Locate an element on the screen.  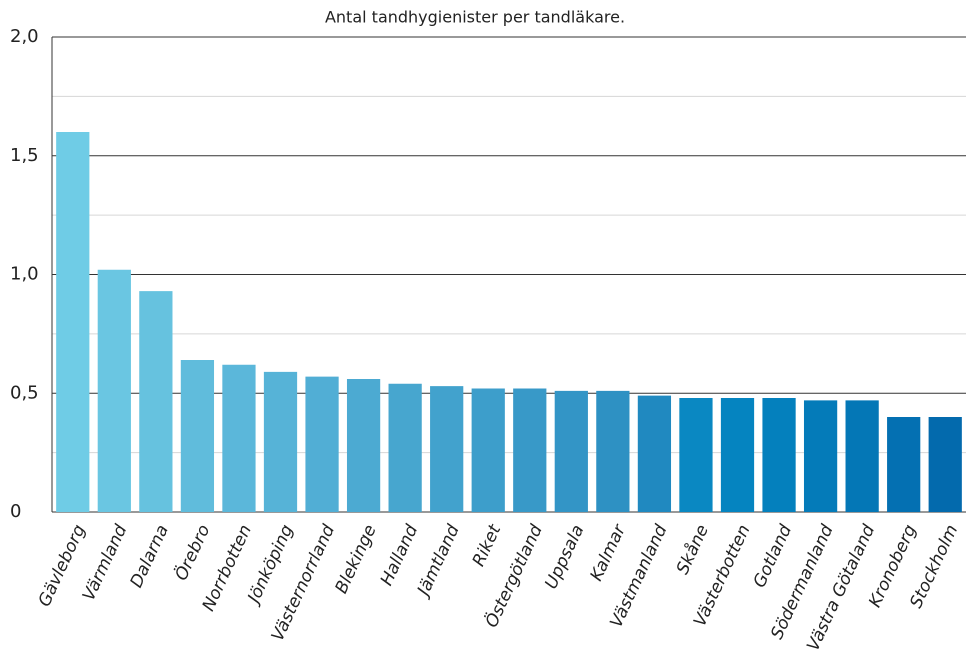
chart-title: Antal tandhygienister per tandläkare. is located at coordinates (475, 17).